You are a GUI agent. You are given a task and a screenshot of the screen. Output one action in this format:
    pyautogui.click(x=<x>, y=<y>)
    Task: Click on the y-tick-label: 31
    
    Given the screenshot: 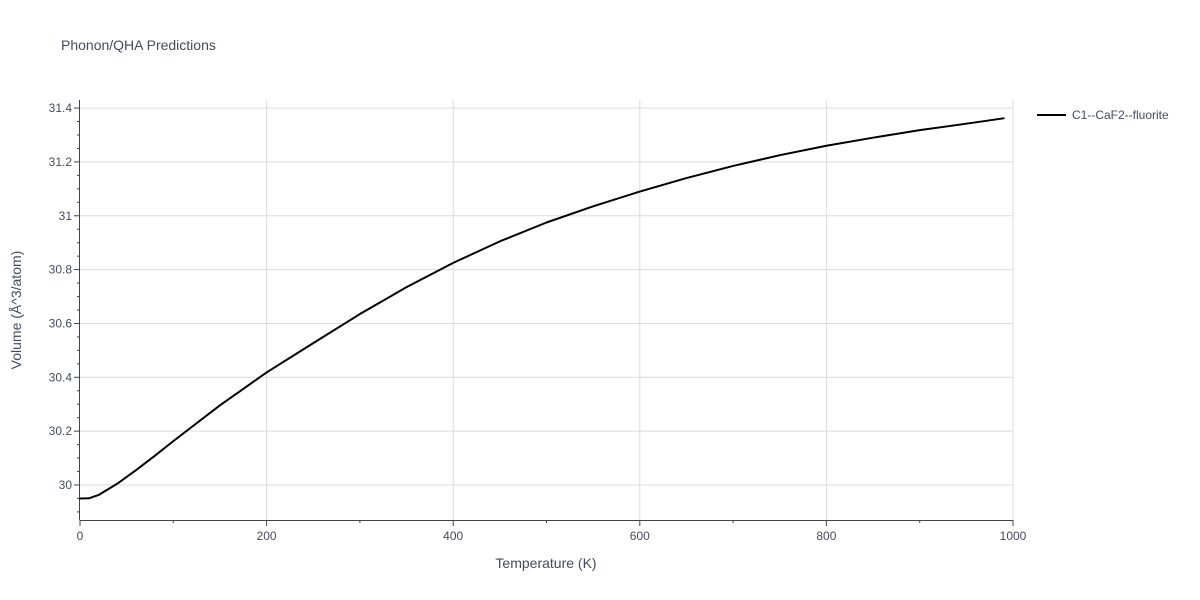 What is the action you would take?
    pyautogui.click(x=66, y=216)
    